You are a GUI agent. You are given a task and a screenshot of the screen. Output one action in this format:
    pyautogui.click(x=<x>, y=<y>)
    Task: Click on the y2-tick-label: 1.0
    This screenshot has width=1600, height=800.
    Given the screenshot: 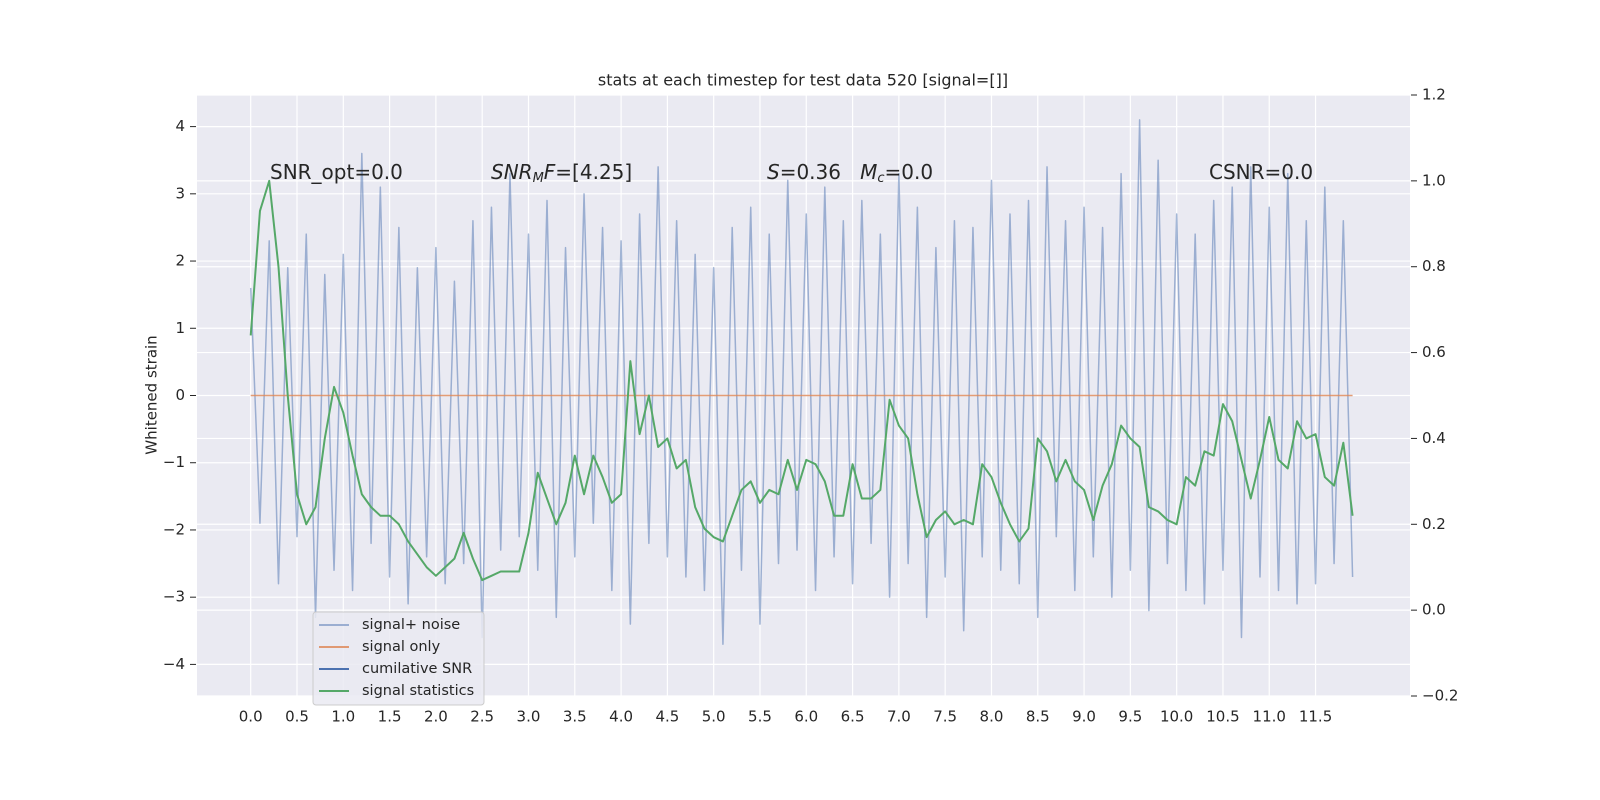 What is the action you would take?
    pyautogui.click(x=1434, y=180)
    